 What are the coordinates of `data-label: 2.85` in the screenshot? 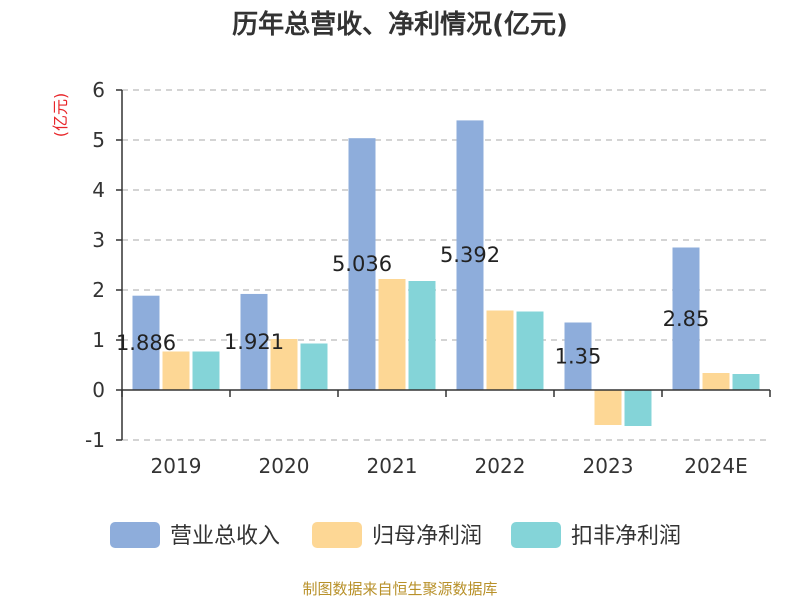 It's located at (686, 319).